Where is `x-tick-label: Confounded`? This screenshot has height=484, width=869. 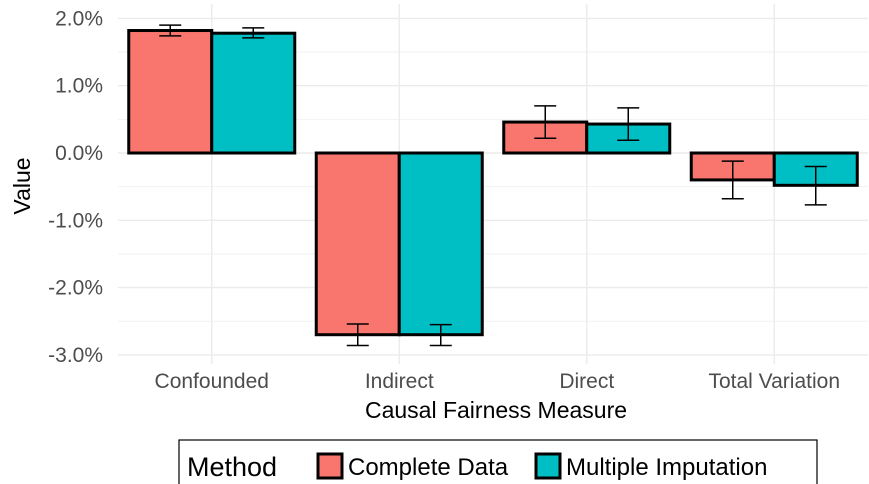
x-tick-label: Confounded is located at coordinates (212, 381).